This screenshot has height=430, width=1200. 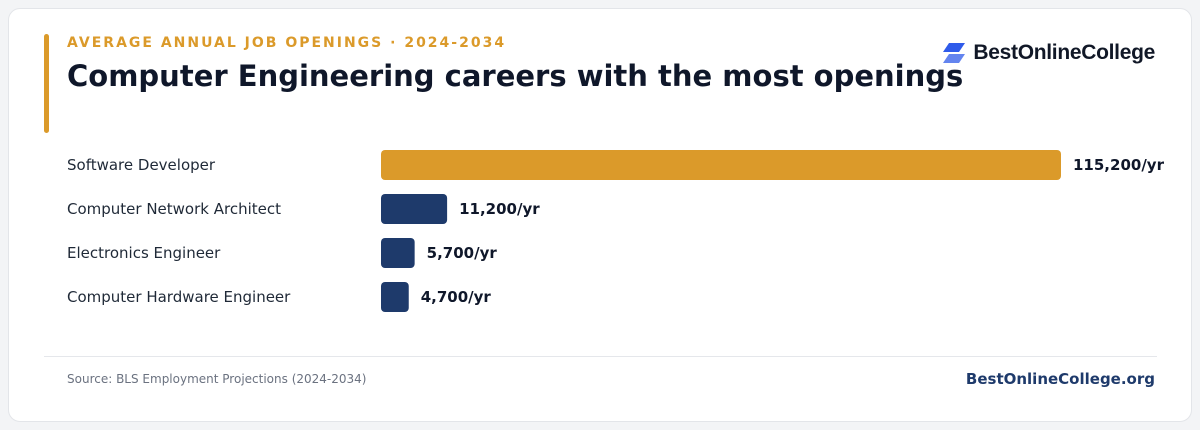 What do you see at coordinates (1119, 165) in the screenshot?
I see `value-label: 115,200/yr` at bounding box center [1119, 165].